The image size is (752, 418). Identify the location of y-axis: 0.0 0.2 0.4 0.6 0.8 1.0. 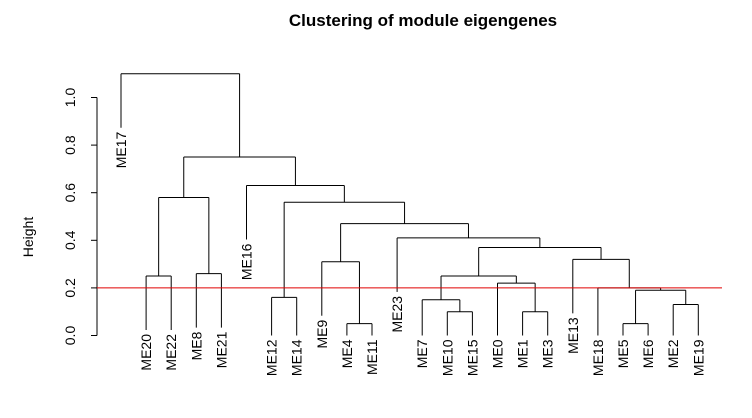
(80, 217).